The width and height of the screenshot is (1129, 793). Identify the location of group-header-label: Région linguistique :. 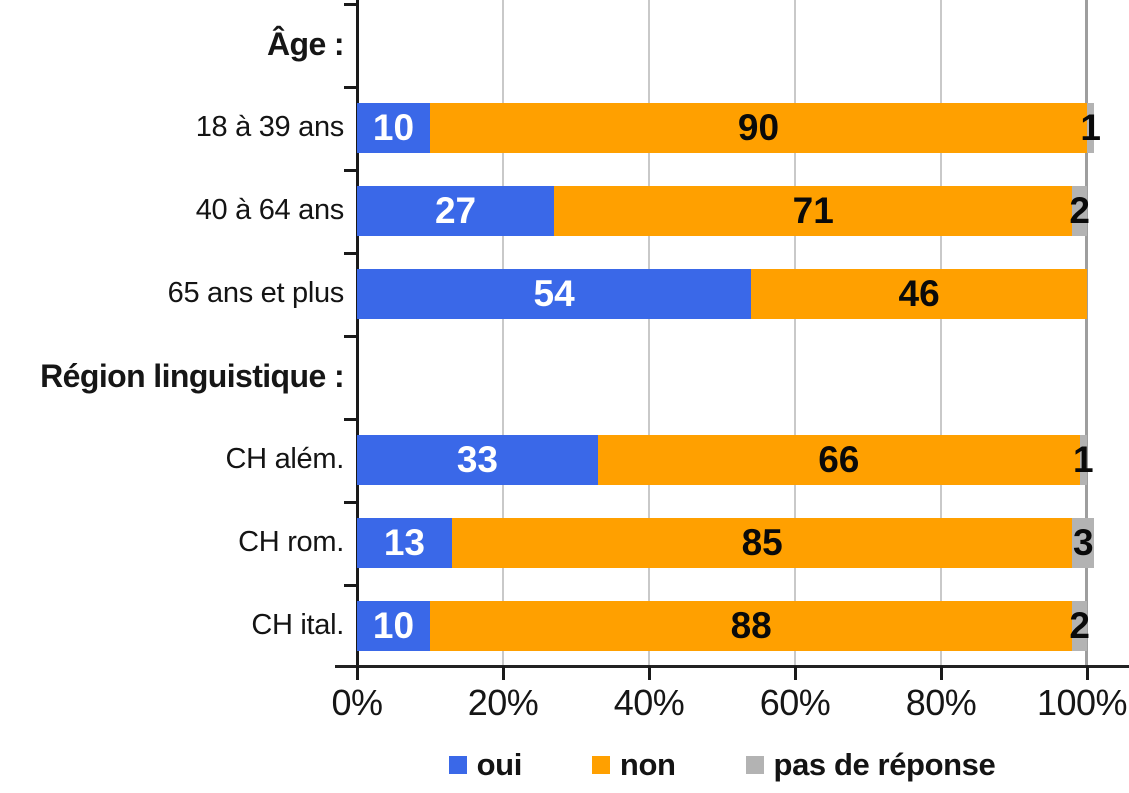
(192, 376).